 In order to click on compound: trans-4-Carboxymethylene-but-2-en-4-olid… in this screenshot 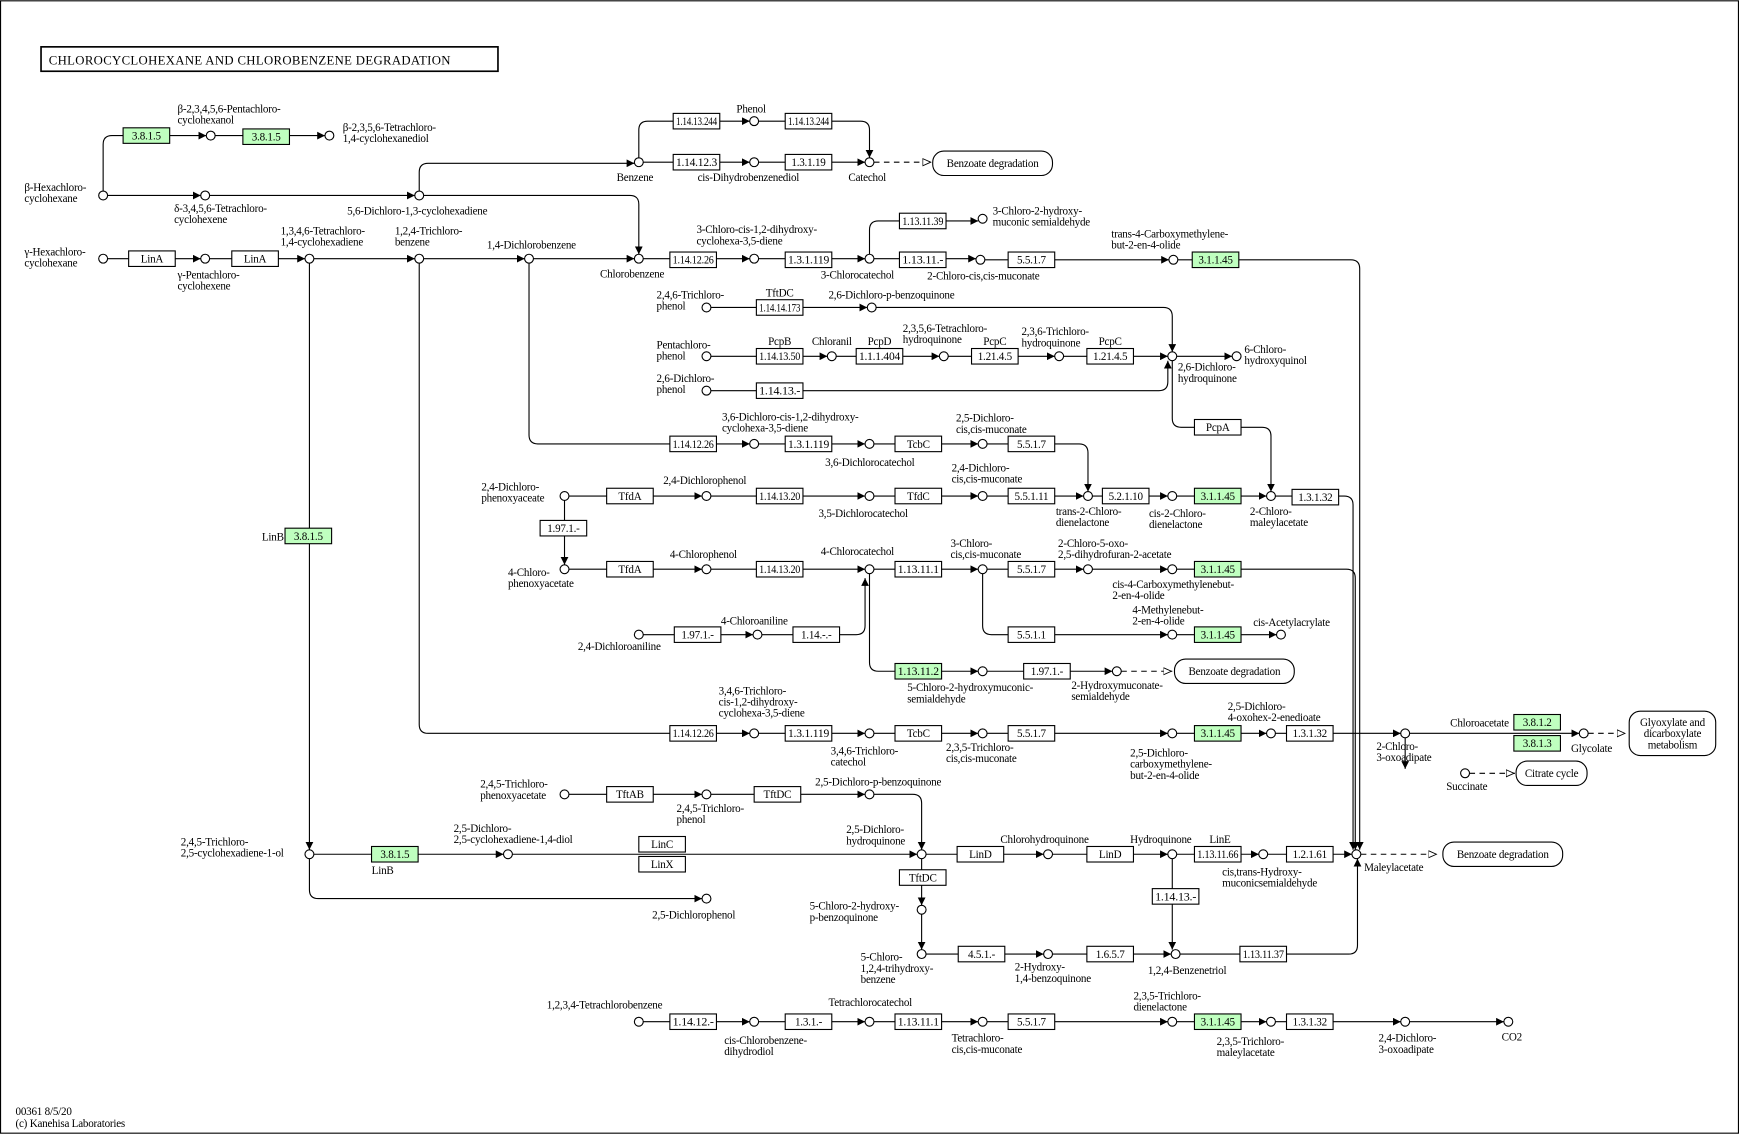, I will do `click(1170, 247)`.